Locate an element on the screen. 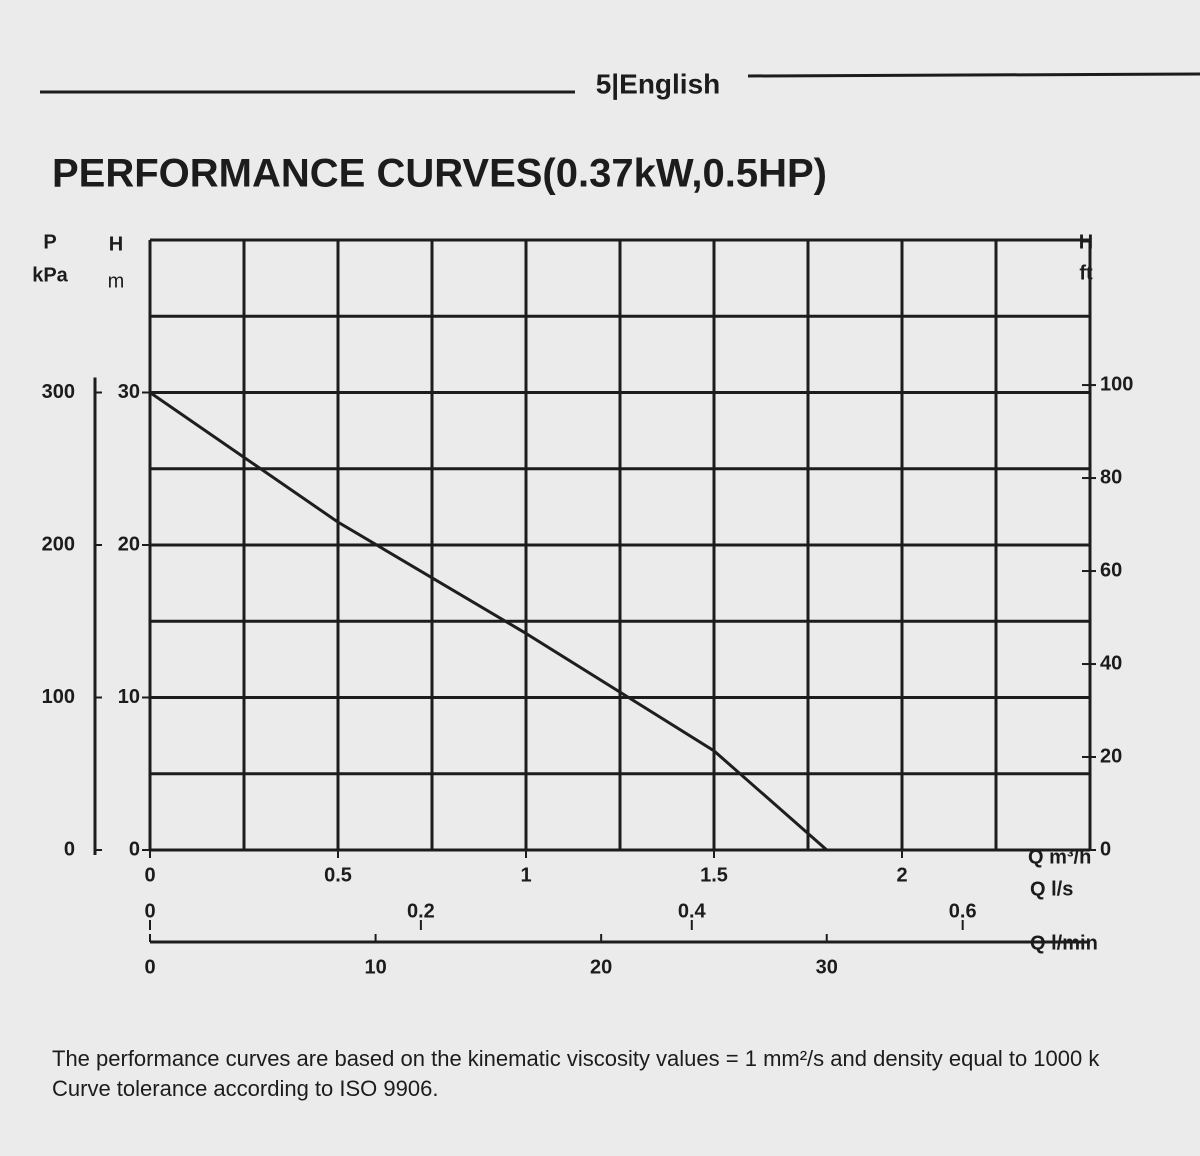 The width and height of the screenshot is (1200, 1156). x-tick-label: 2 is located at coordinates (901, 875).